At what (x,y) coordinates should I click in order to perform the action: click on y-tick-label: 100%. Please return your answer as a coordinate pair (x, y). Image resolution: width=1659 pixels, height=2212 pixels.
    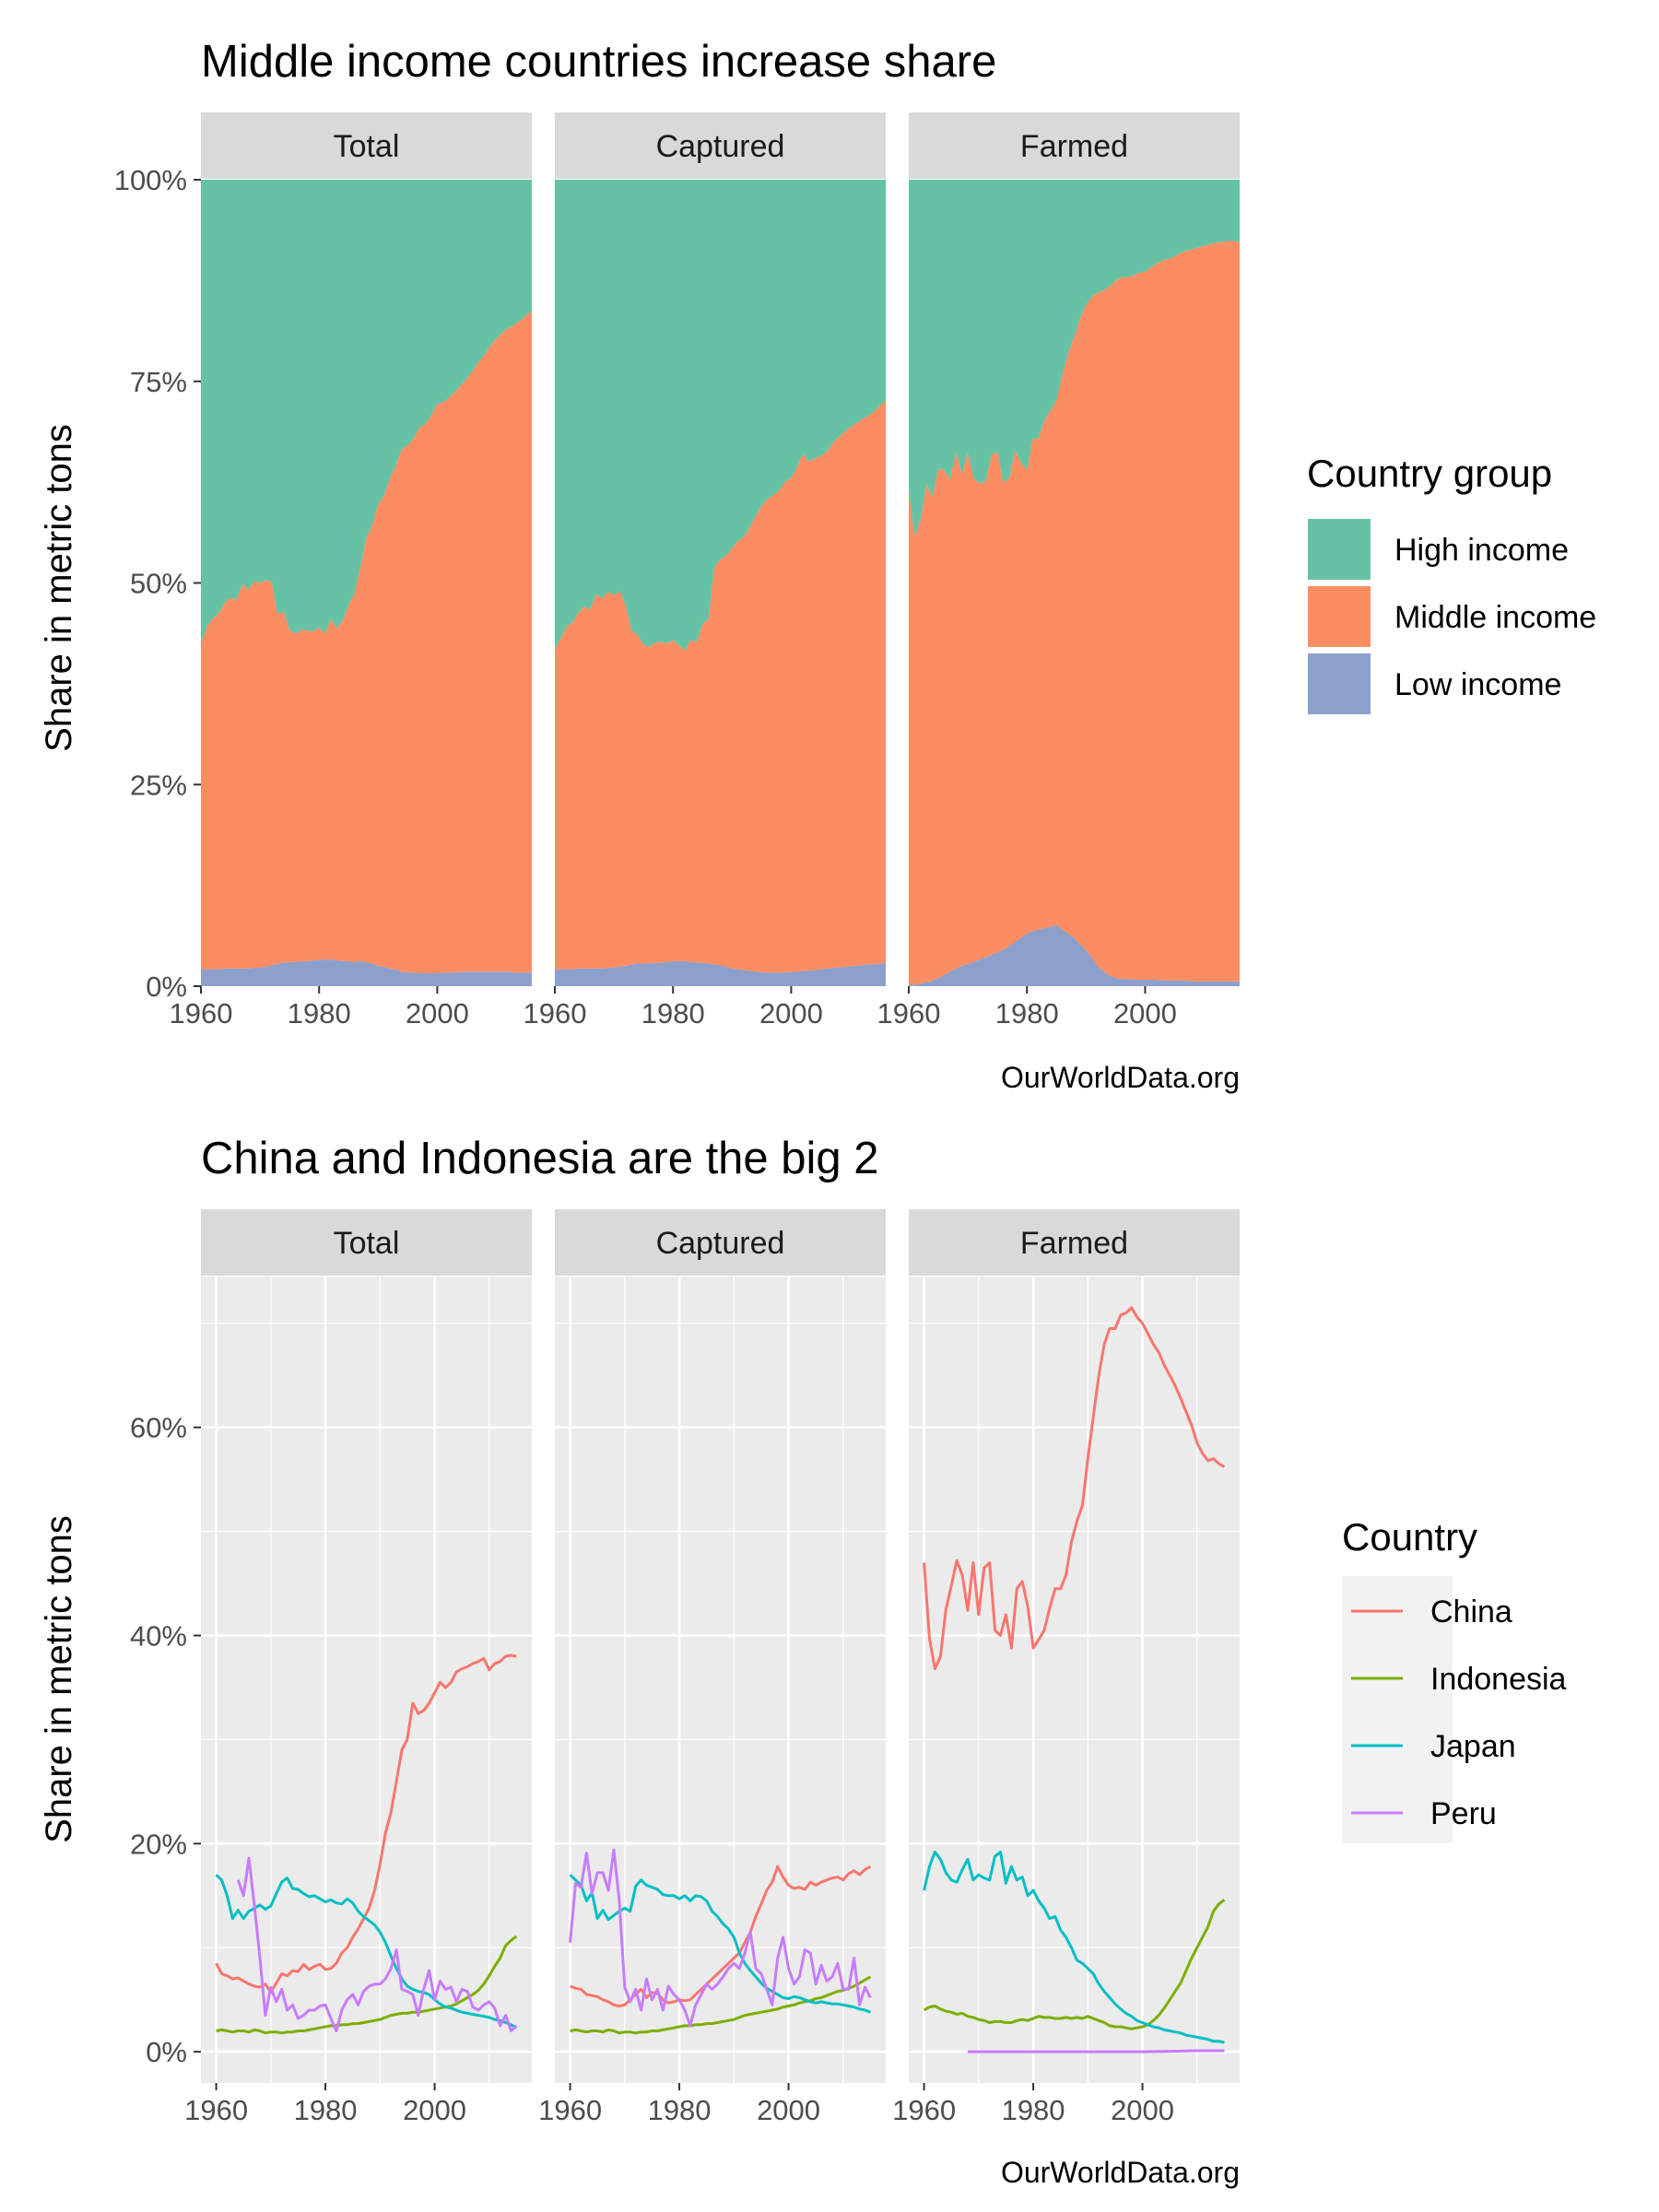
    Looking at the image, I should click on (150, 180).